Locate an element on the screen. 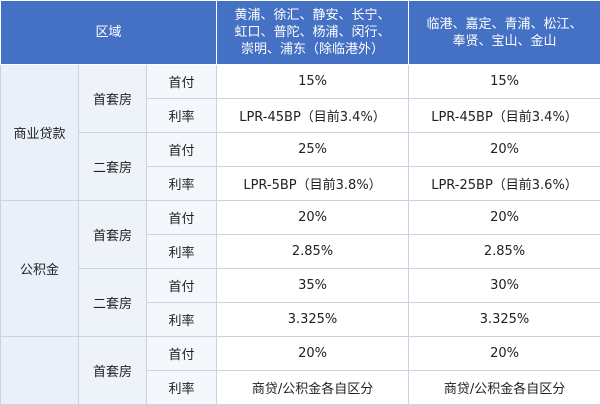 The width and height of the screenshot is (600, 405). combo-loan-label is located at coordinates (40, 371).